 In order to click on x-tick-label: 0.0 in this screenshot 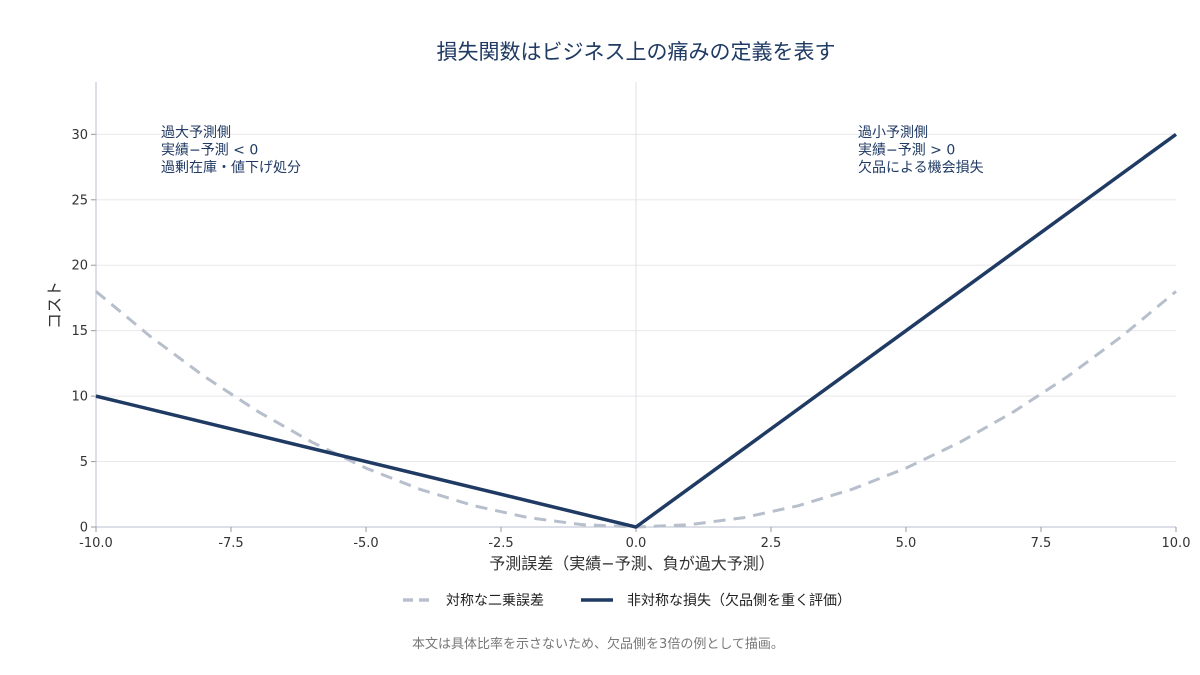, I will do `click(636, 543)`.